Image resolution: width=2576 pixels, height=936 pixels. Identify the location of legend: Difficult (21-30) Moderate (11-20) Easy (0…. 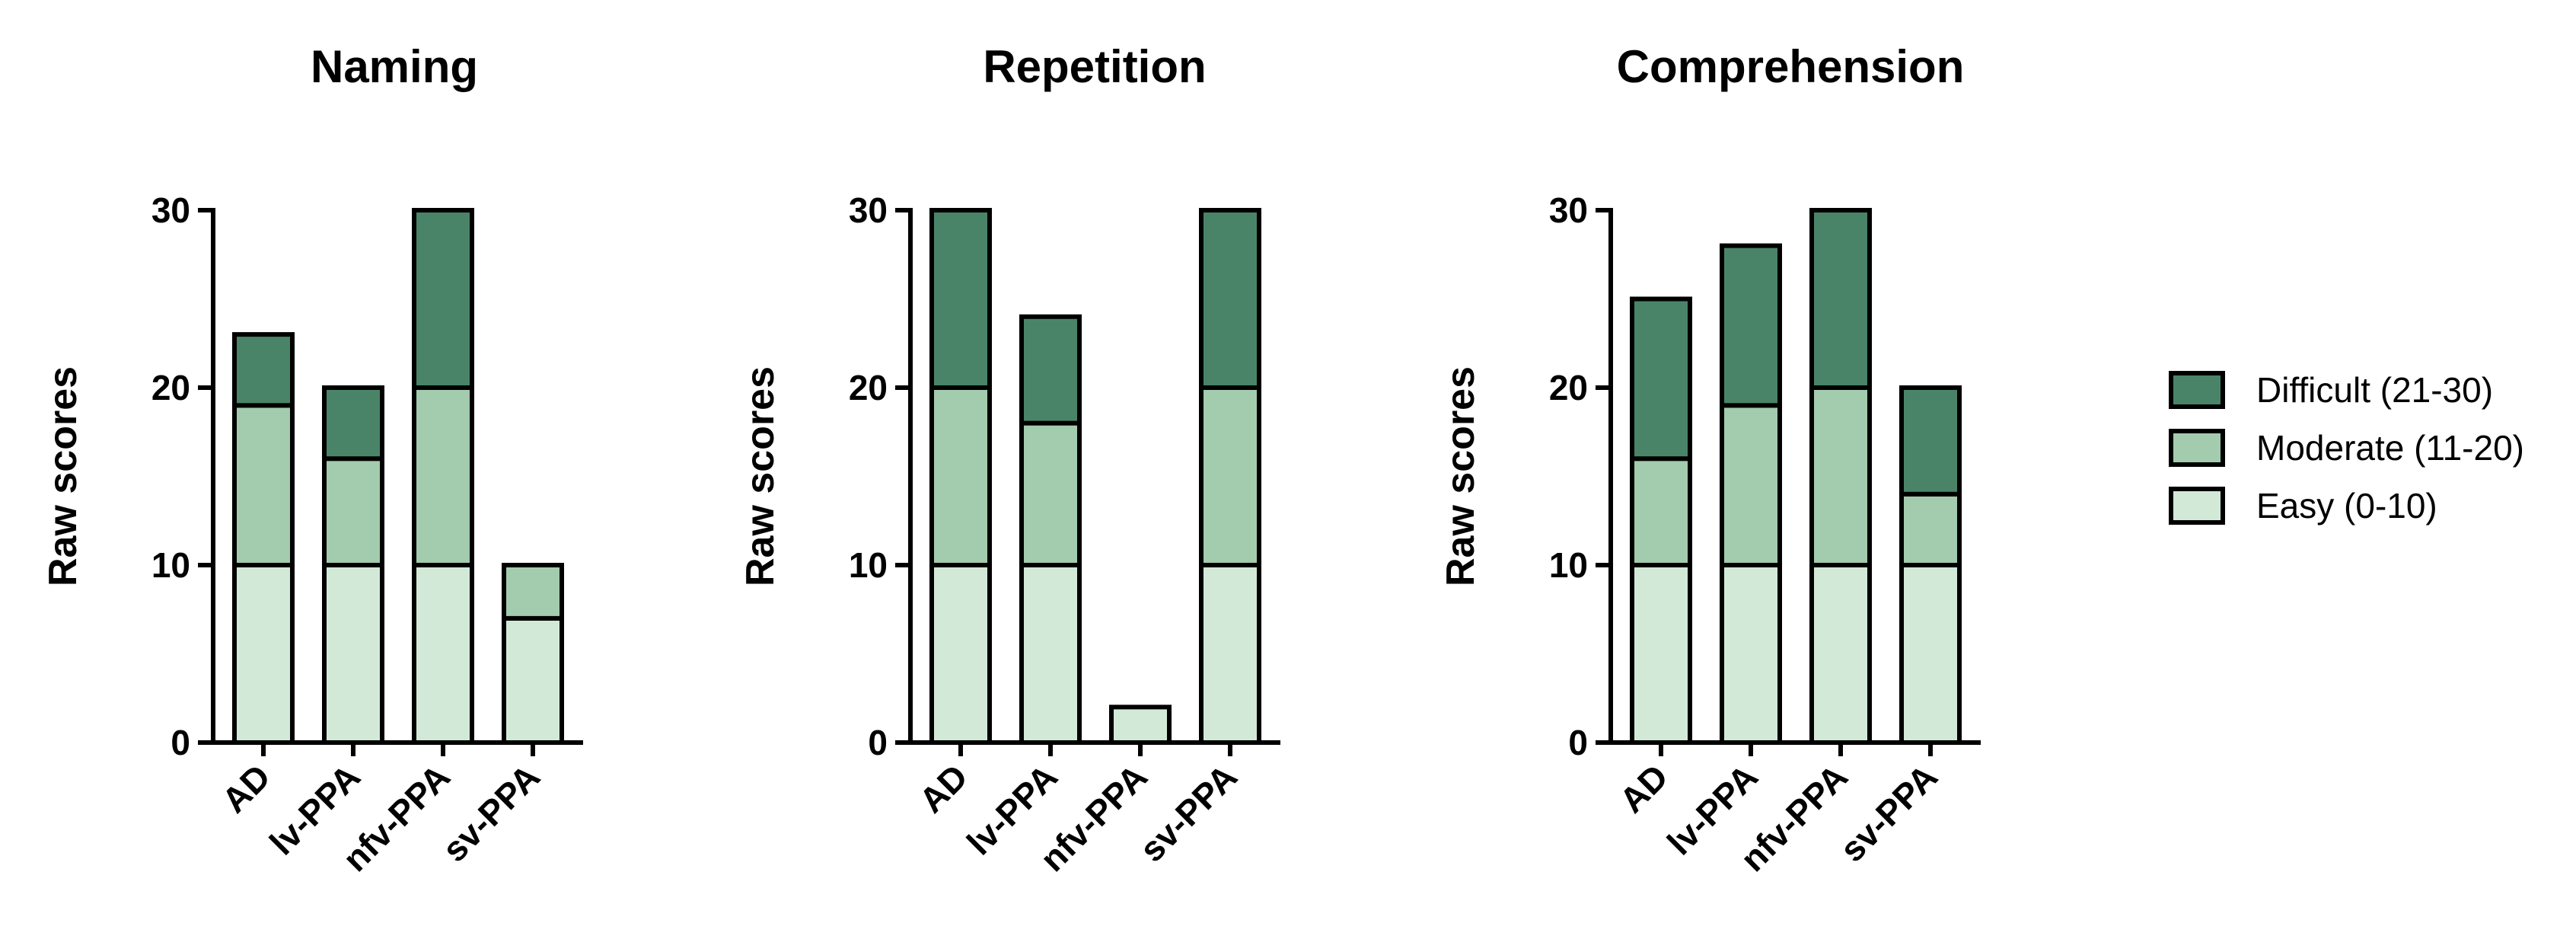
(2346, 448).